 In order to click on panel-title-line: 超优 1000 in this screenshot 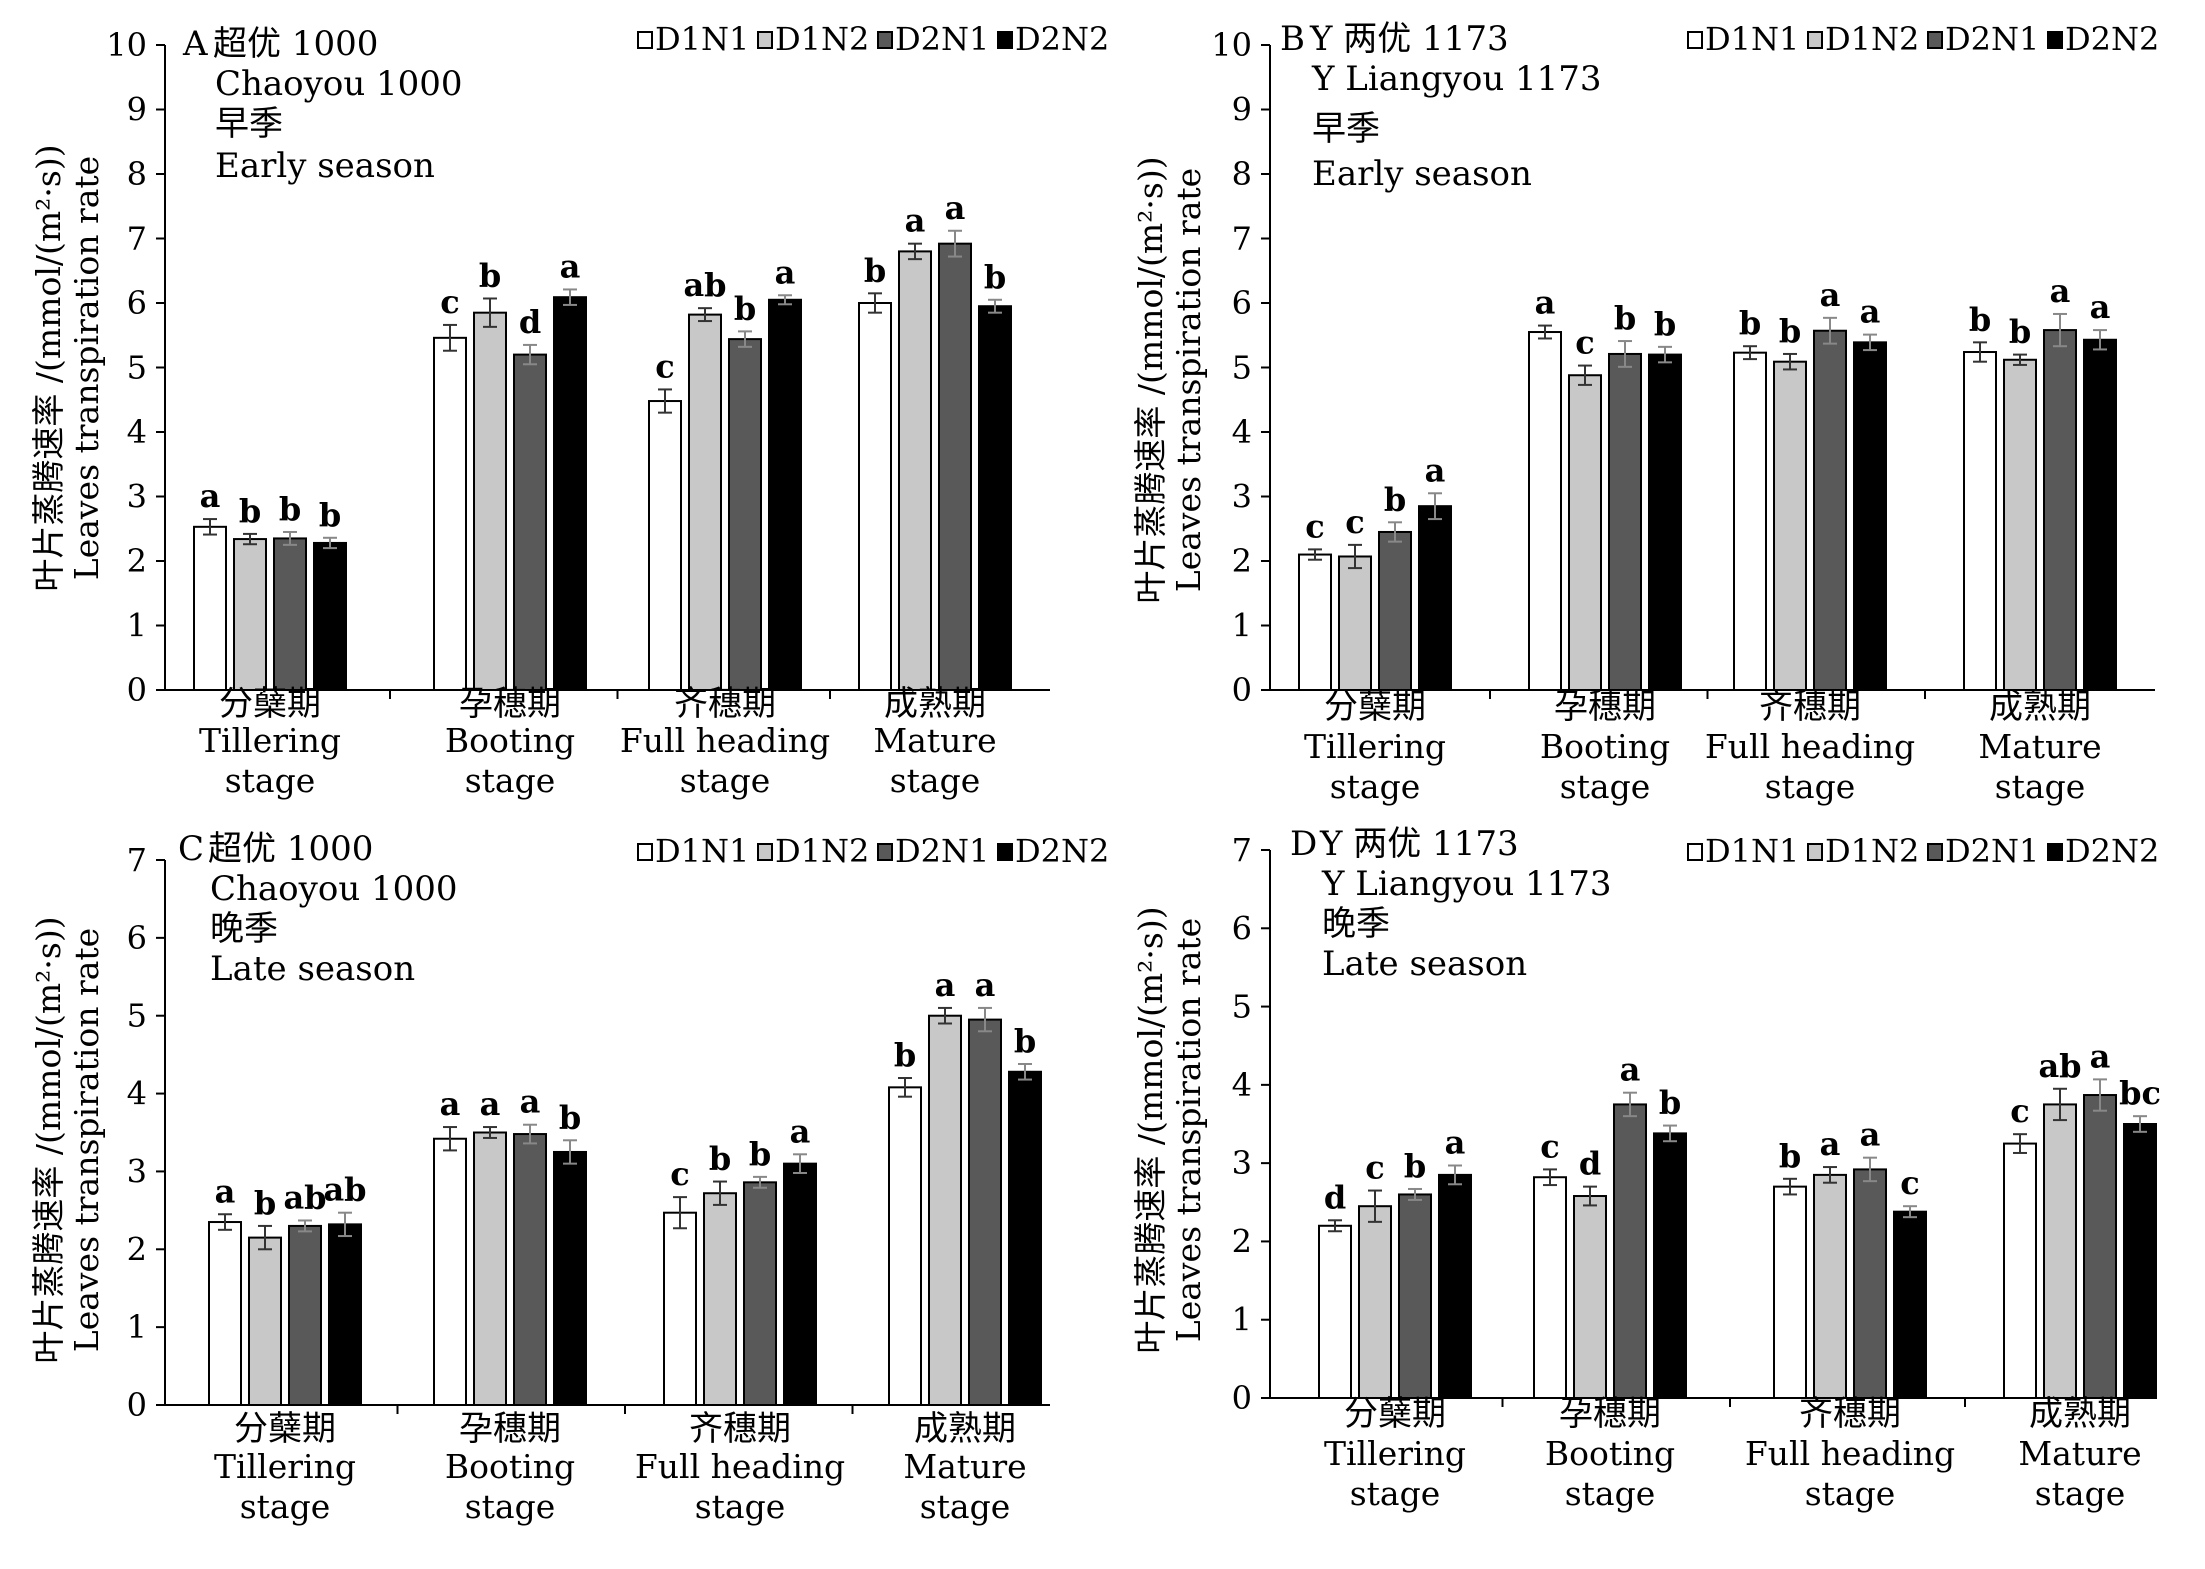, I will do `click(290, 849)`.